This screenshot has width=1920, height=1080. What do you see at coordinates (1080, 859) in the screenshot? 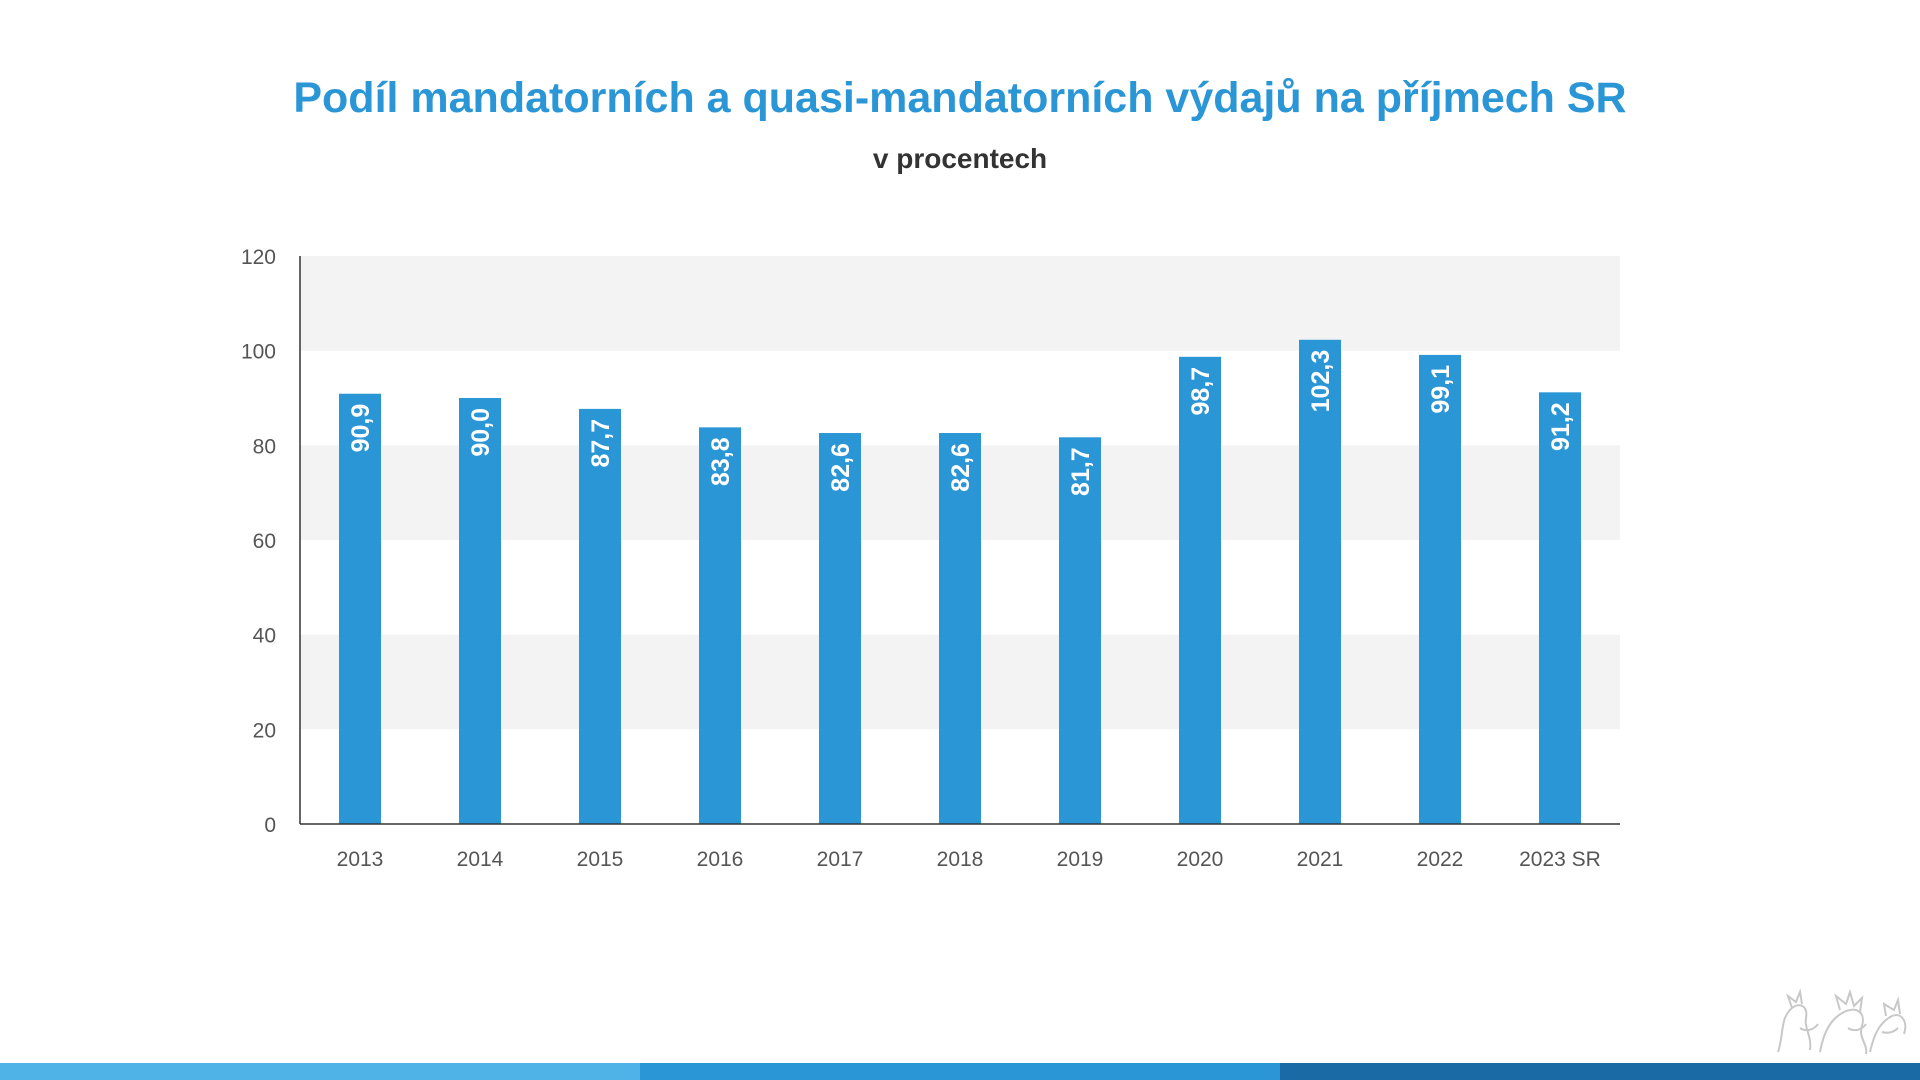
I see `x-tick-label: 2019` at bounding box center [1080, 859].